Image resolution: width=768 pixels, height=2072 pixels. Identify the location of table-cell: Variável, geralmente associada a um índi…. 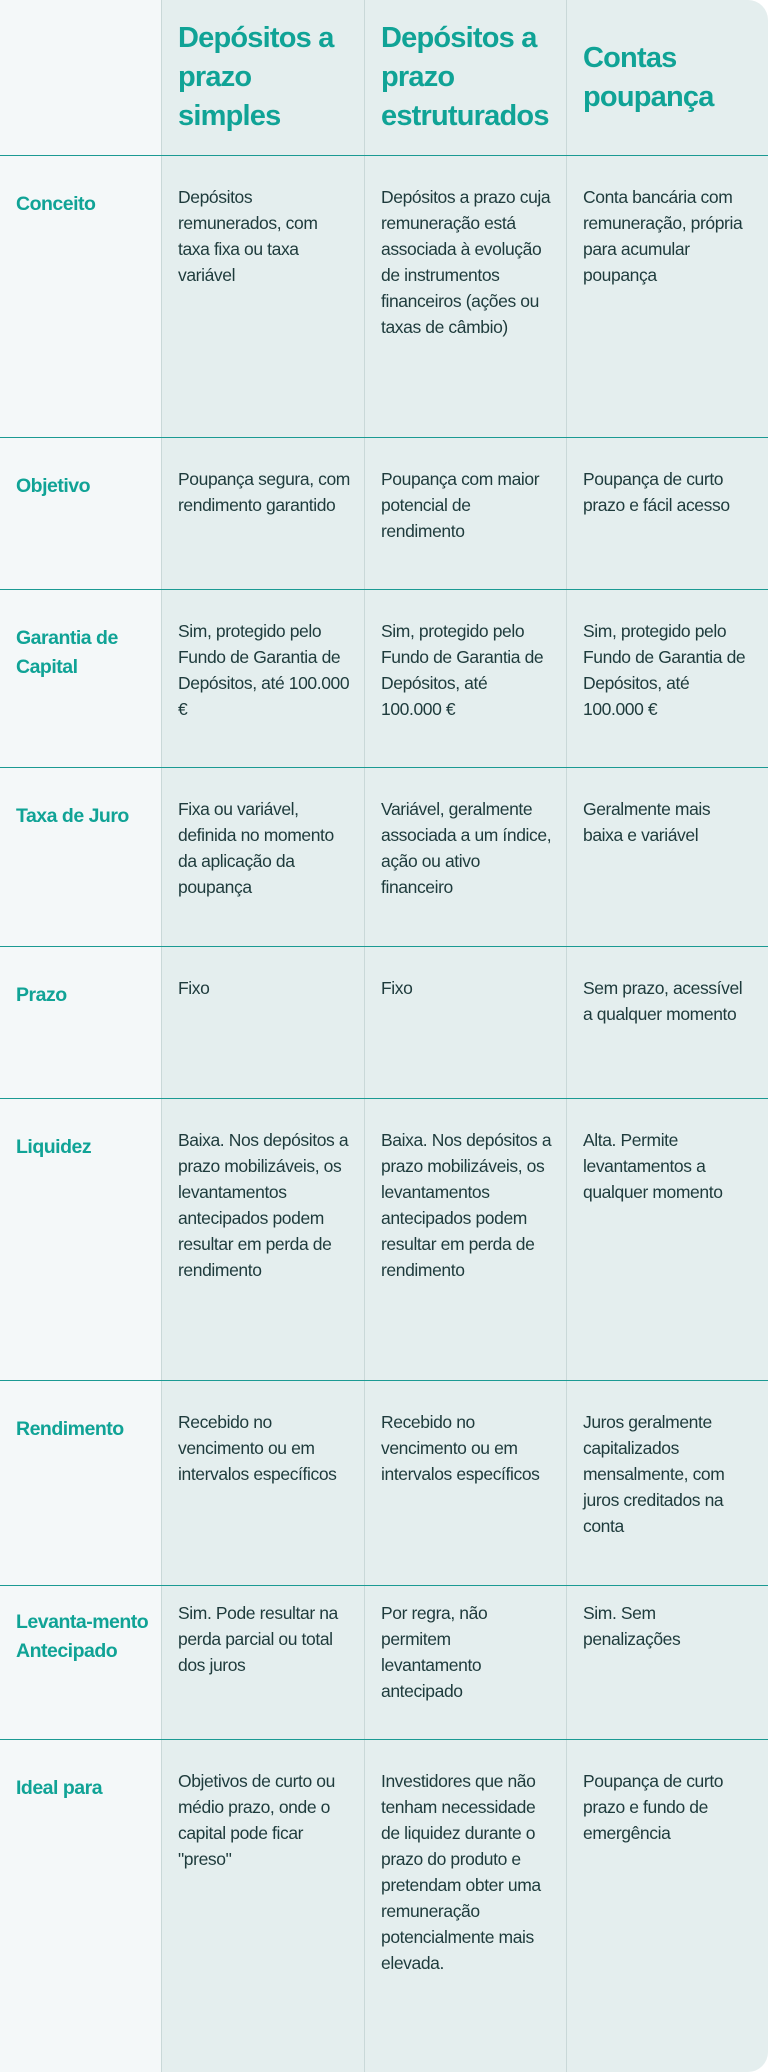
(465, 857).